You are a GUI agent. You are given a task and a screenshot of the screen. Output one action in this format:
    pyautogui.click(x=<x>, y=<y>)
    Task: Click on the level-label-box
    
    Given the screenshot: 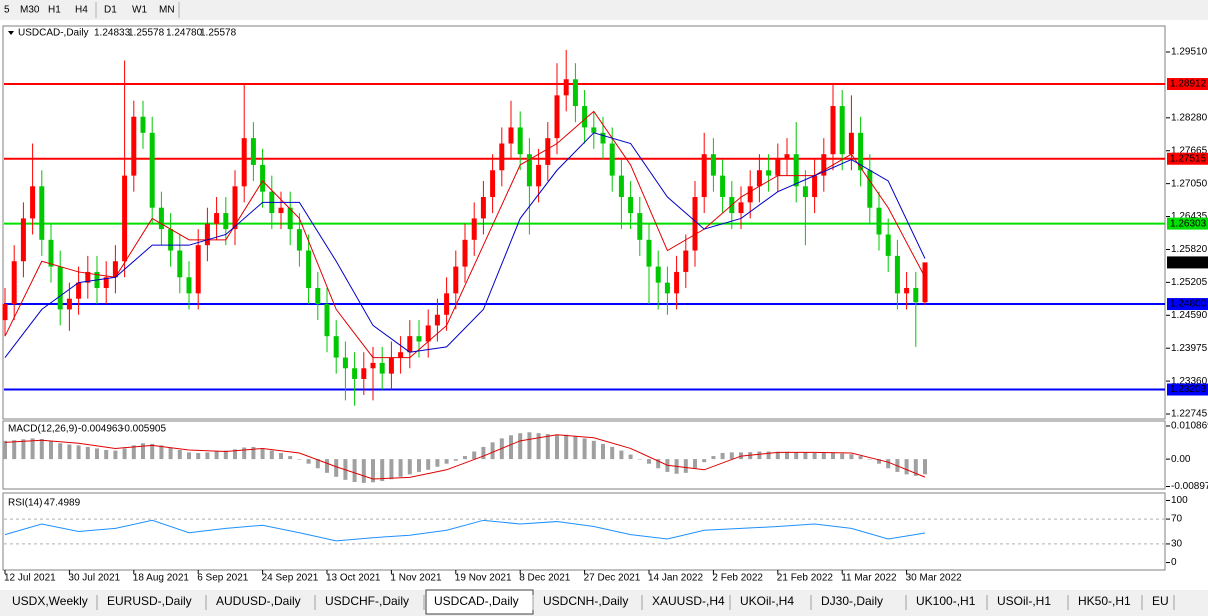 What is the action you would take?
    pyautogui.click(x=1187, y=83)
    